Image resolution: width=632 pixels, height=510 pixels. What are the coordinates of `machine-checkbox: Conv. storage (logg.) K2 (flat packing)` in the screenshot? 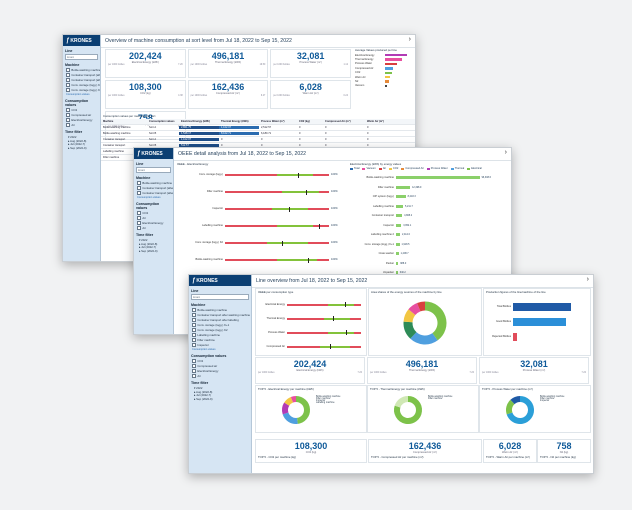 It's located at (83, 90).